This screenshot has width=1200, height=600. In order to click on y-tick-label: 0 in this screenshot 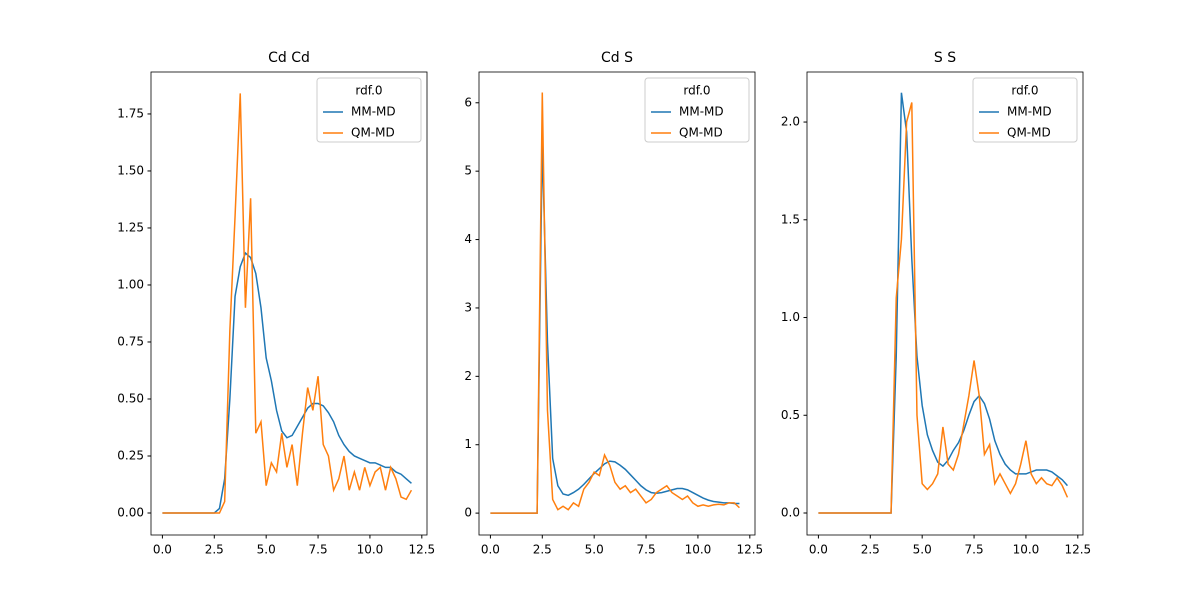, I will do `click(468, 513)`.